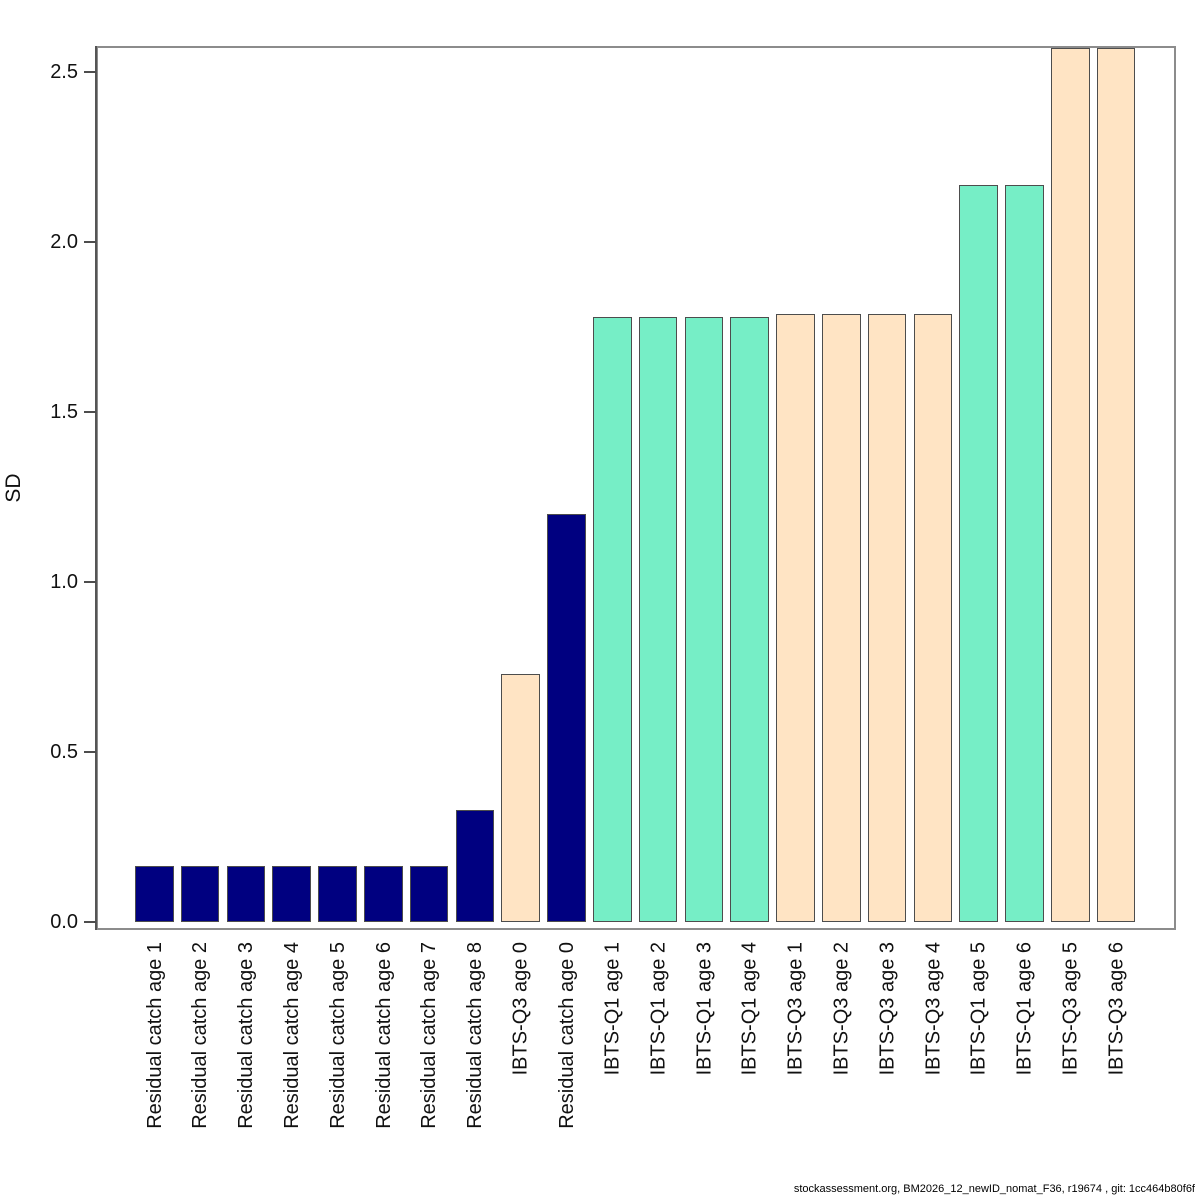  What do you see at coordinates (96, 488) in the screenshot?
I see `y-axis-line` at bounding box center [96, 488].